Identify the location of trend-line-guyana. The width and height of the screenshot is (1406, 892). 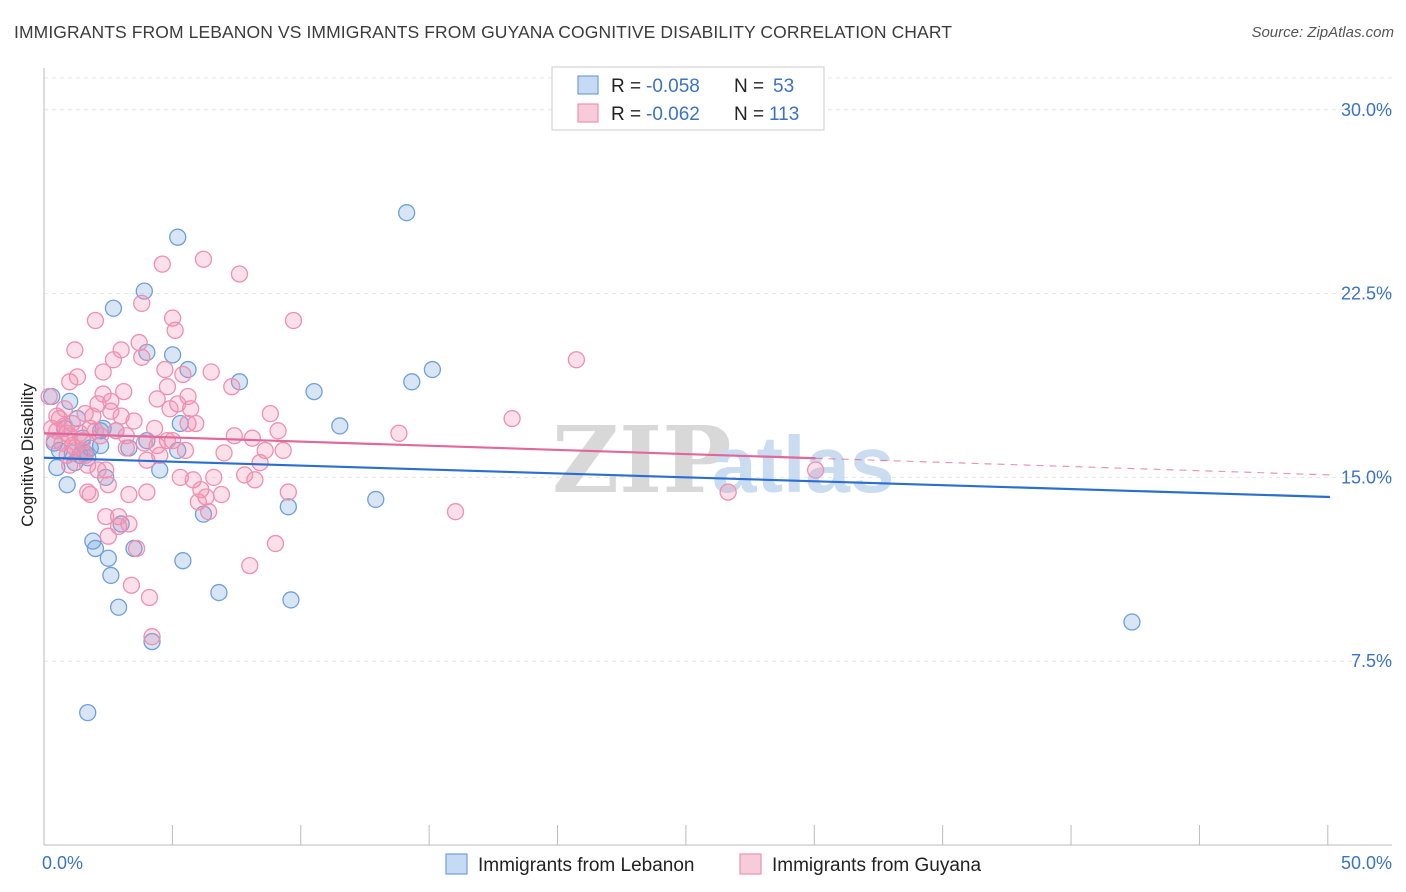
(429, 446).